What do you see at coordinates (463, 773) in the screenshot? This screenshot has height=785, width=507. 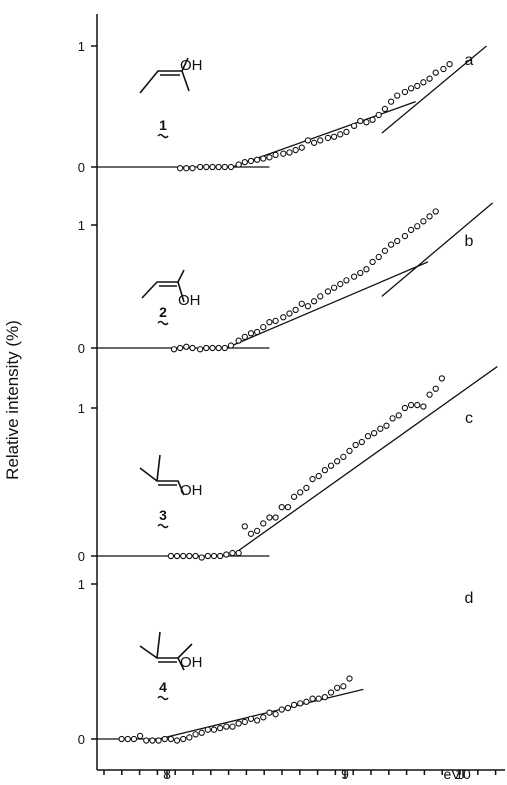 I see `x-tick-label: 10` at bounding box center [463, 773].